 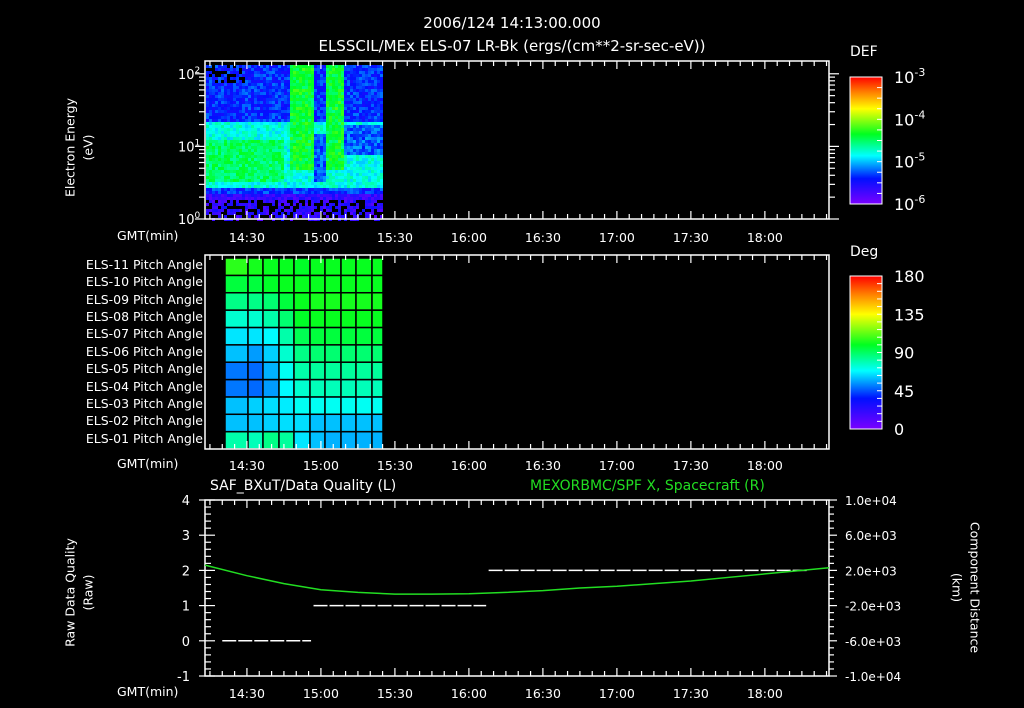 I want to click on pitch-angle-row-label: ELS-09 Pitch Angle, so click(x=144, y=299).